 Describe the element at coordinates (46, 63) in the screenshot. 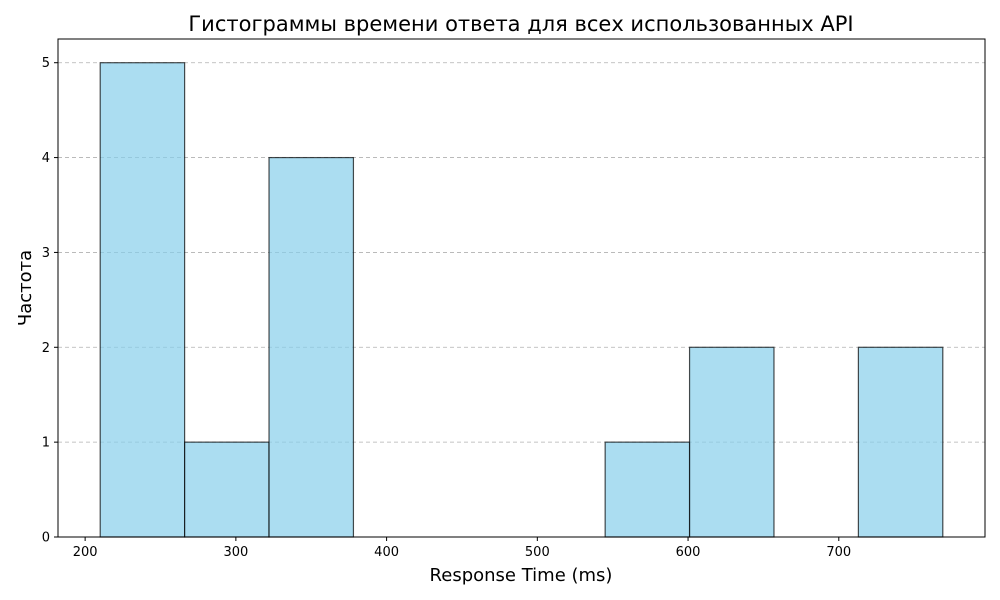

I see `y-tick-label: 5` at that location.